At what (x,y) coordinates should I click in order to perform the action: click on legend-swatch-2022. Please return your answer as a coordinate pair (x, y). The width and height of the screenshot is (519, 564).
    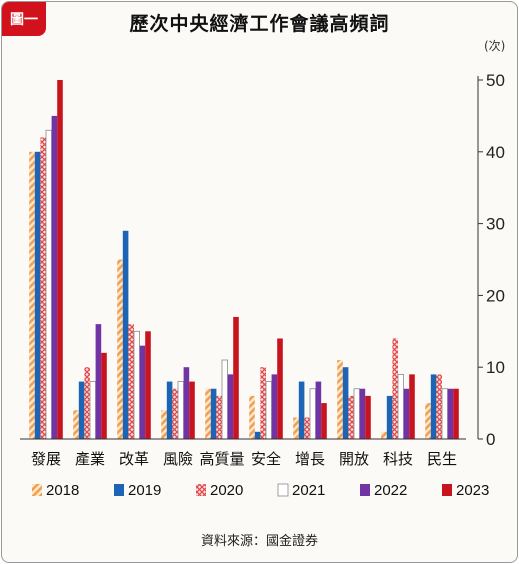
    Looking at the image, I should click on (365, 490).